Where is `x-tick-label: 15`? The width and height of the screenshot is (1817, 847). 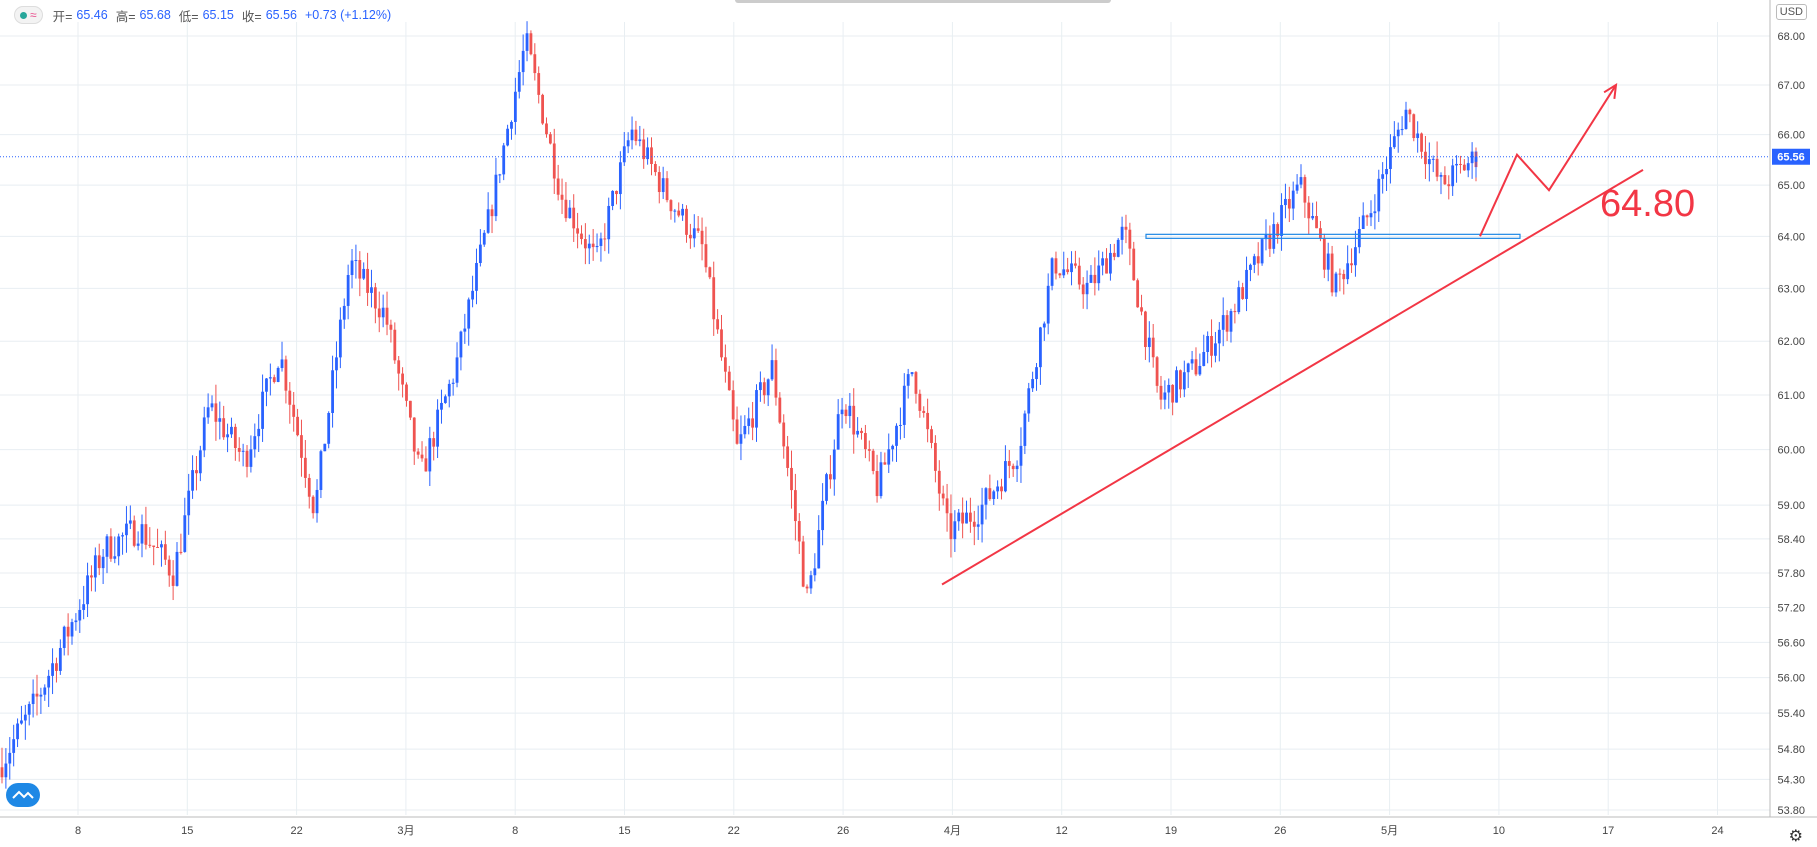 x-tick-label: 15 is located at coordinates (624, 831).